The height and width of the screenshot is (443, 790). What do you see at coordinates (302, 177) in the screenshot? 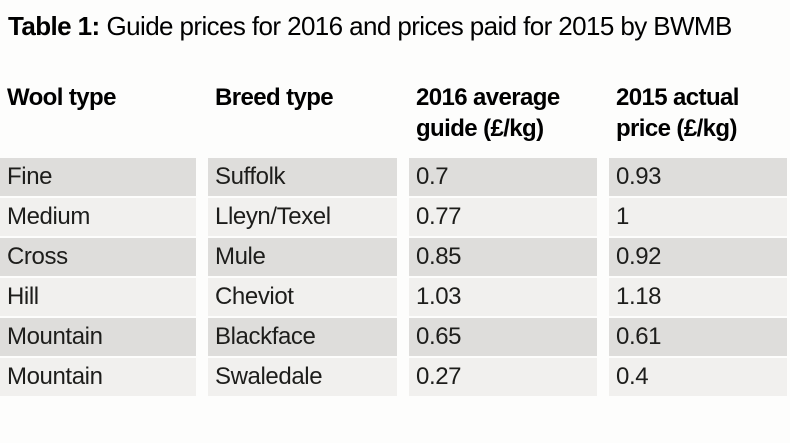
I see `table-cell: Suffolk` at bounding box center [302, 177].